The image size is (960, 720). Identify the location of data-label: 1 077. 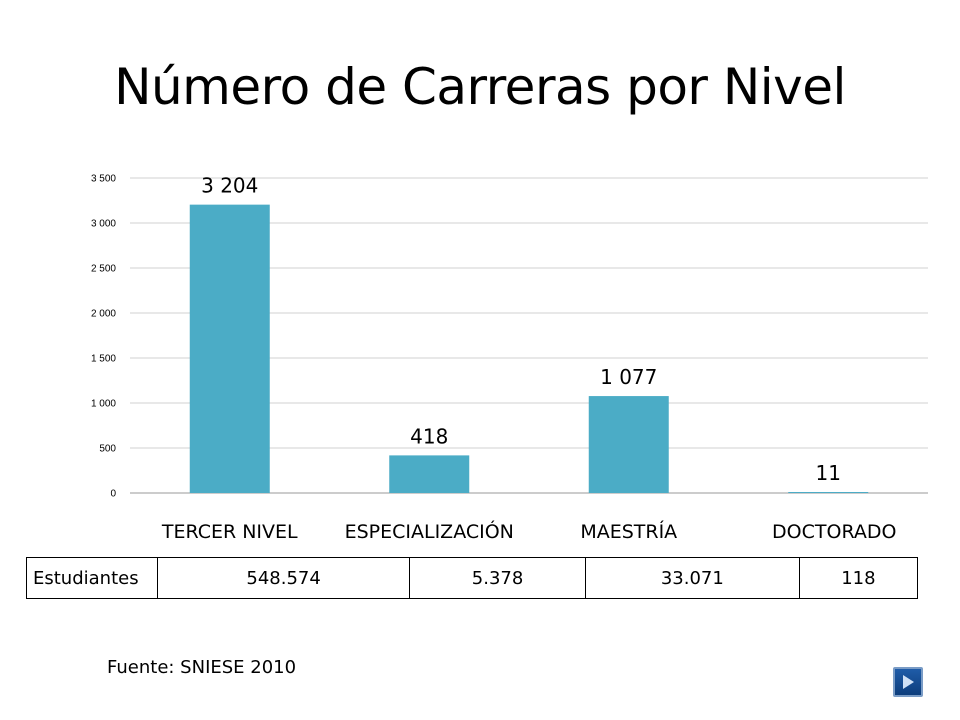
(628, 377).